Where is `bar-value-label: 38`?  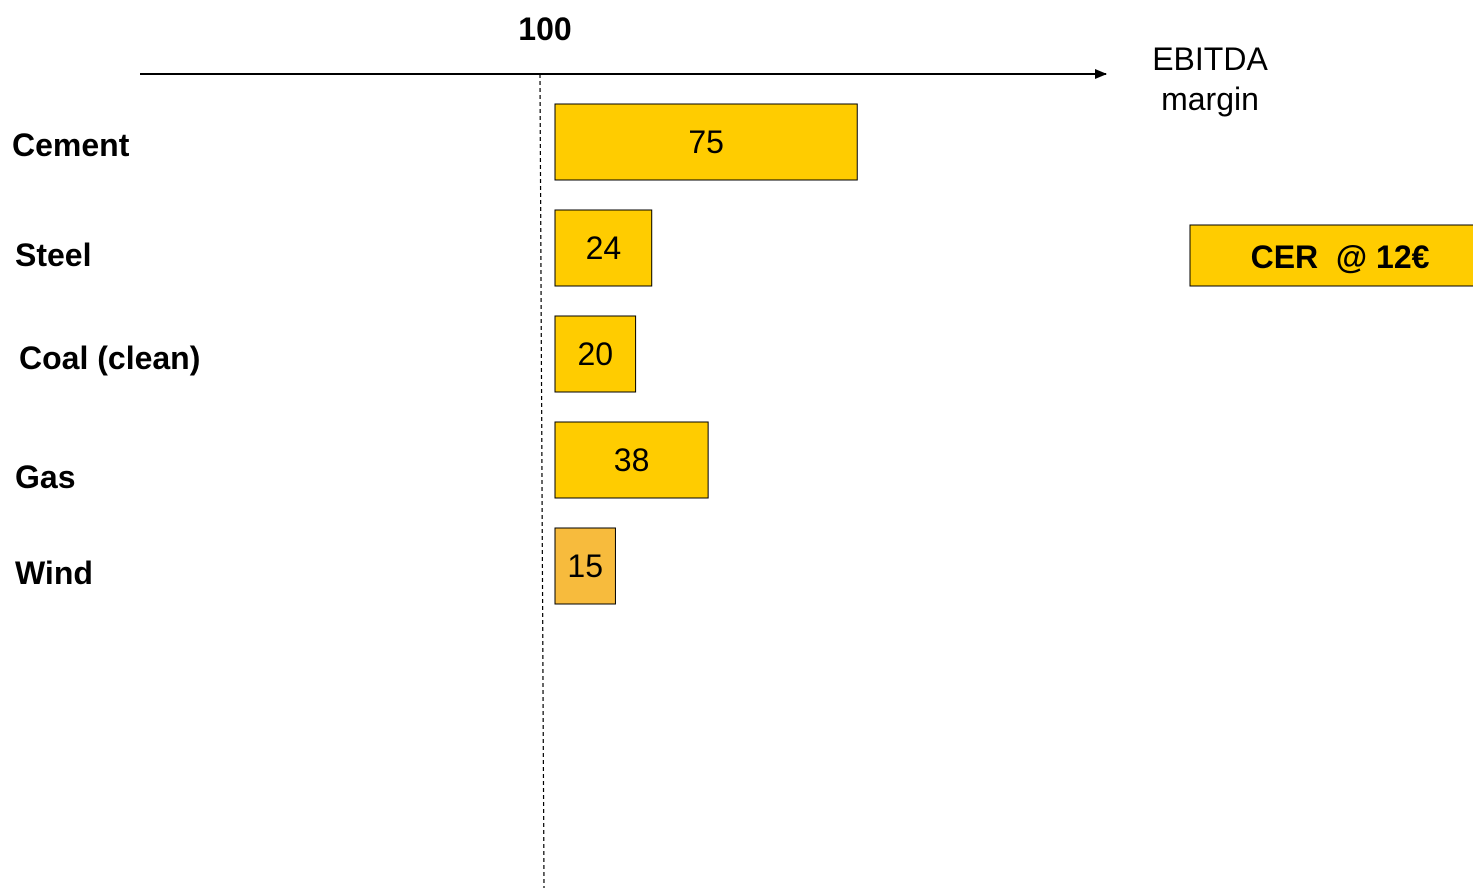
bar-value-label: 38 is located at coordinates (632, 460).